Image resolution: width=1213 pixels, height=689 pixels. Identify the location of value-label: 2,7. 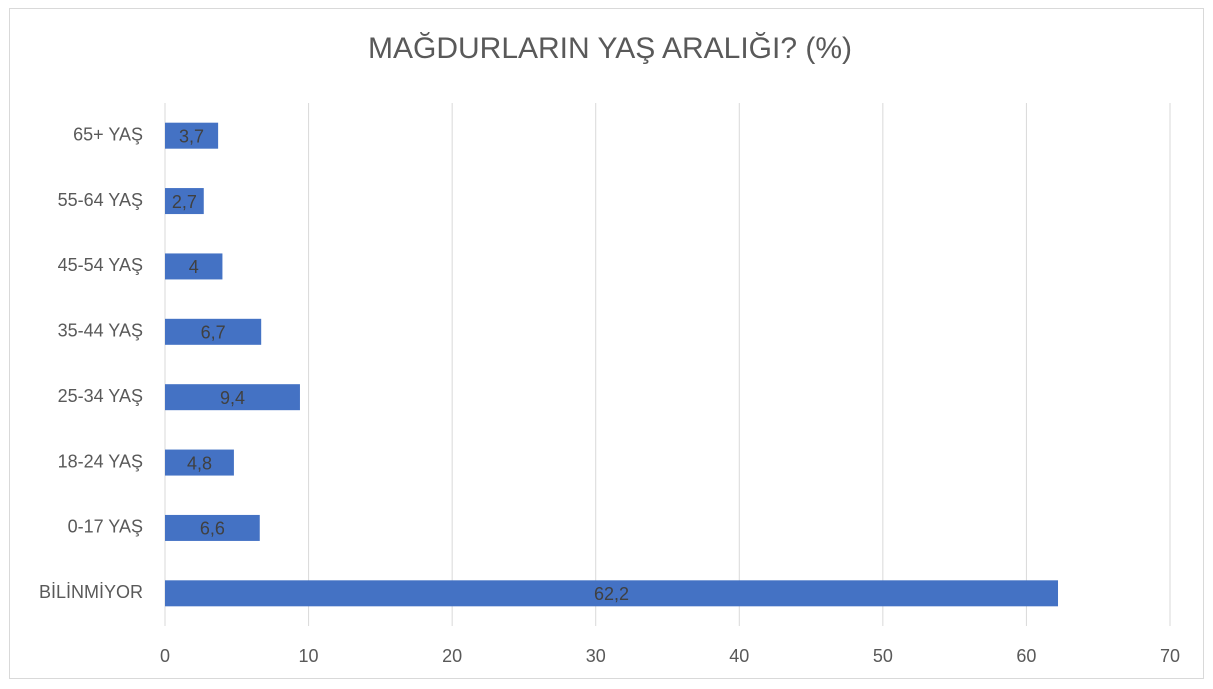
(184, 202).